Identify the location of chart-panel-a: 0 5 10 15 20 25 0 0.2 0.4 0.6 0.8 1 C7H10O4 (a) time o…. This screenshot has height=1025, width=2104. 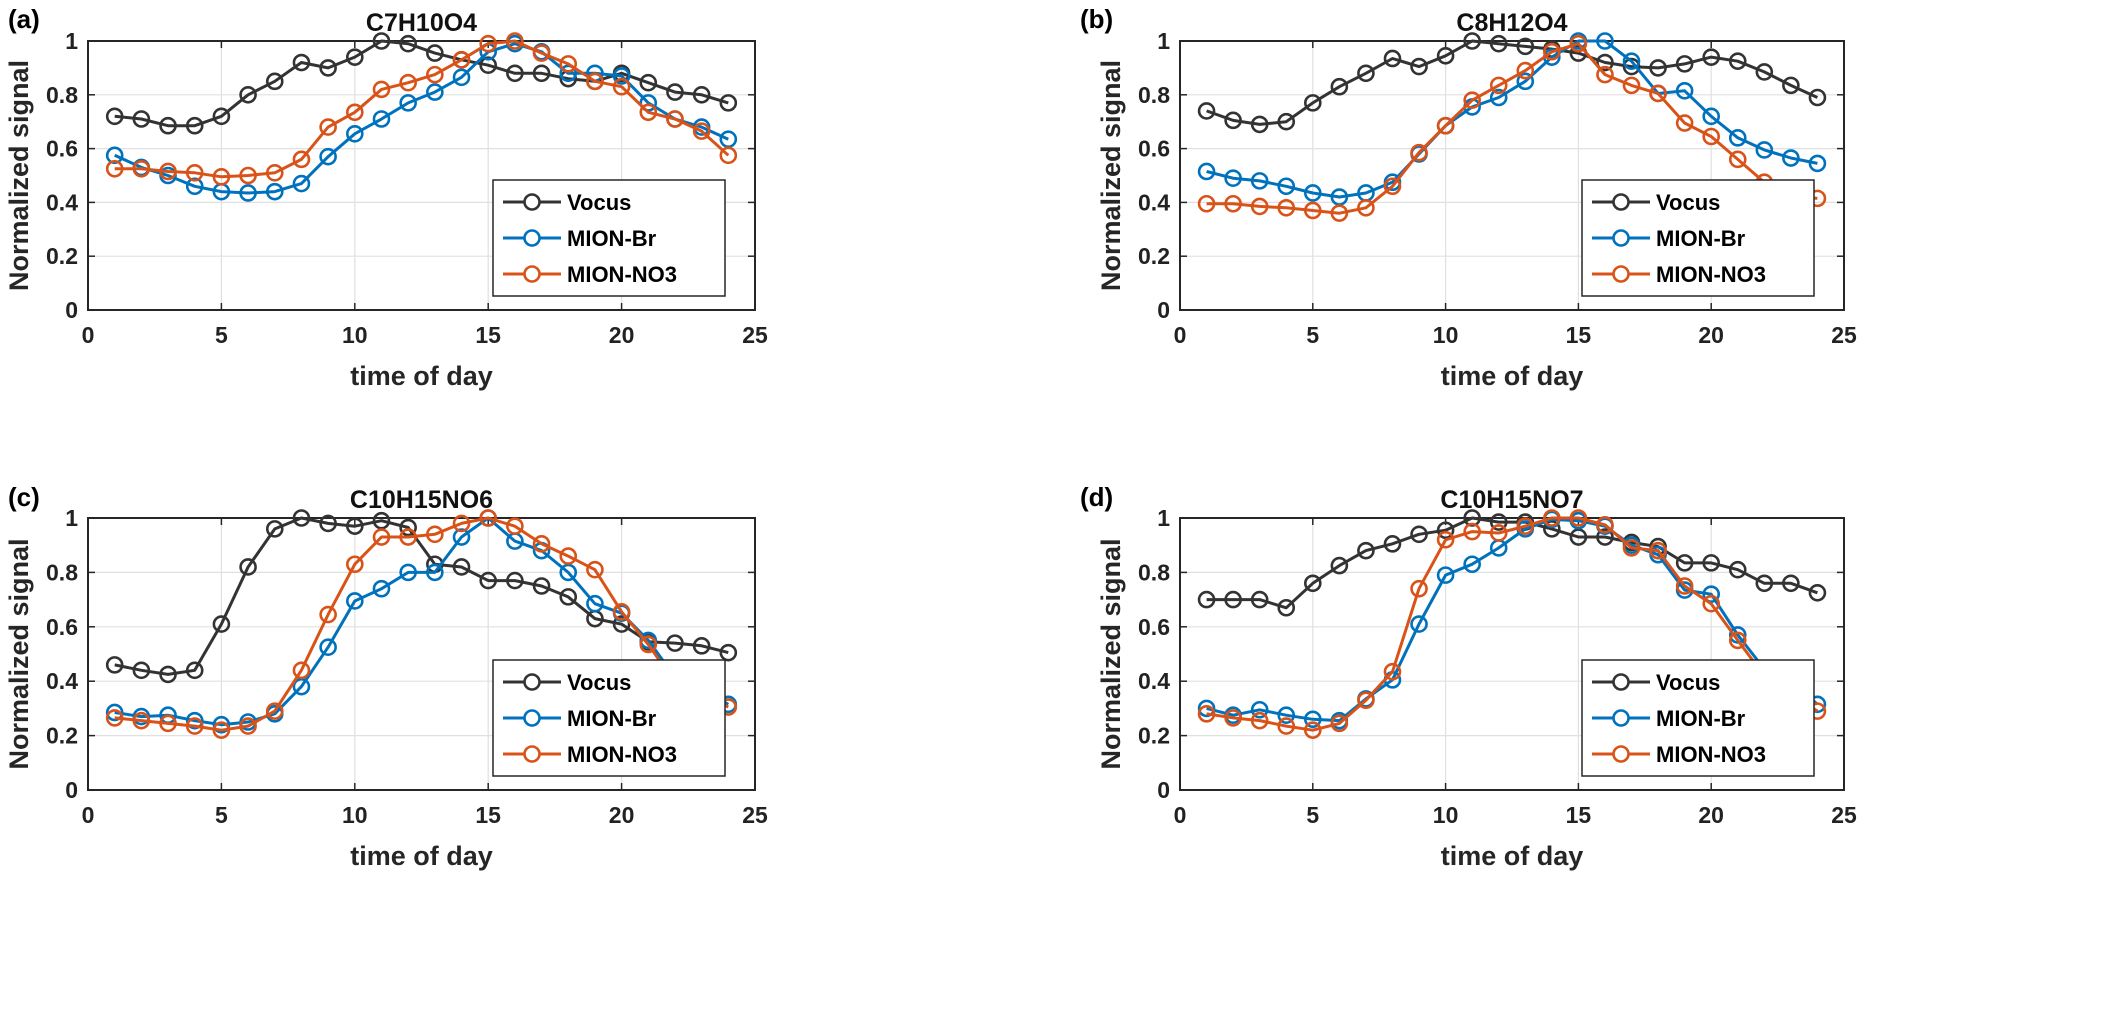
(386, 197).